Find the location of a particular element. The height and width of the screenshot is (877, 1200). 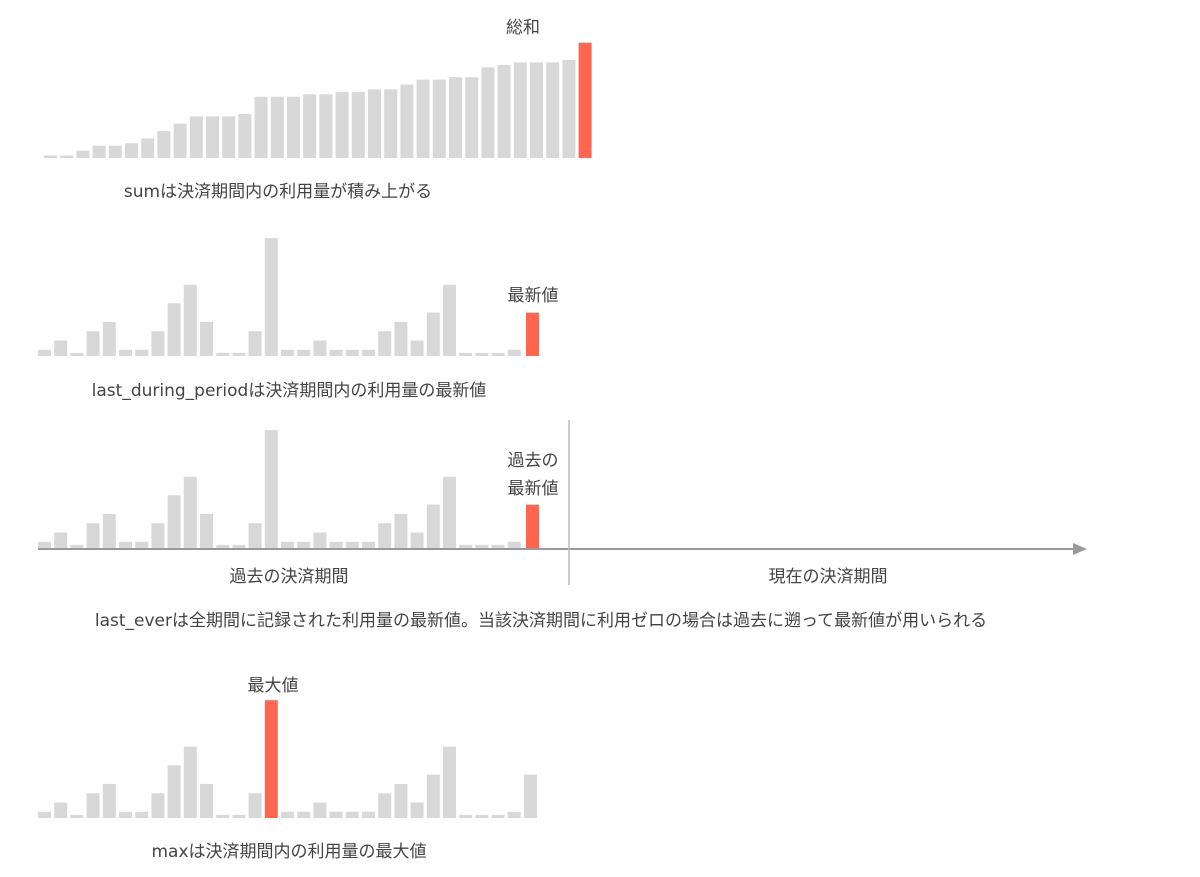

sum-chart is located at coordinates (318, 100).